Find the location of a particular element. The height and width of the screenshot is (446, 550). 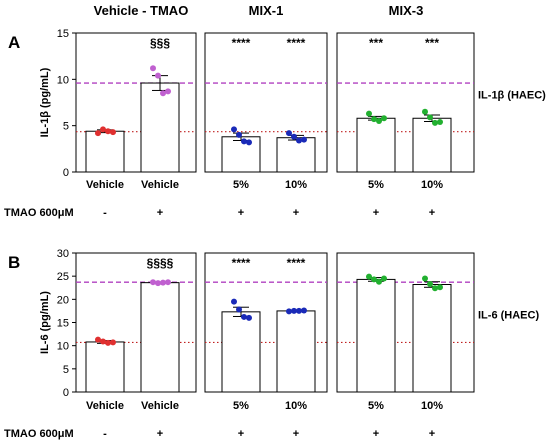

significance-label: §§§ is located at coordinates (160, 43).